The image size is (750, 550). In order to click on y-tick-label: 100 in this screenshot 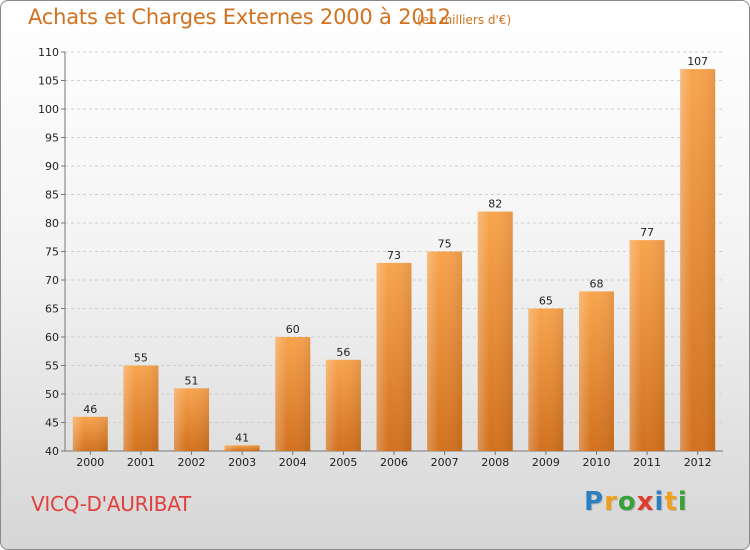, I will do `click(48, 109)`.